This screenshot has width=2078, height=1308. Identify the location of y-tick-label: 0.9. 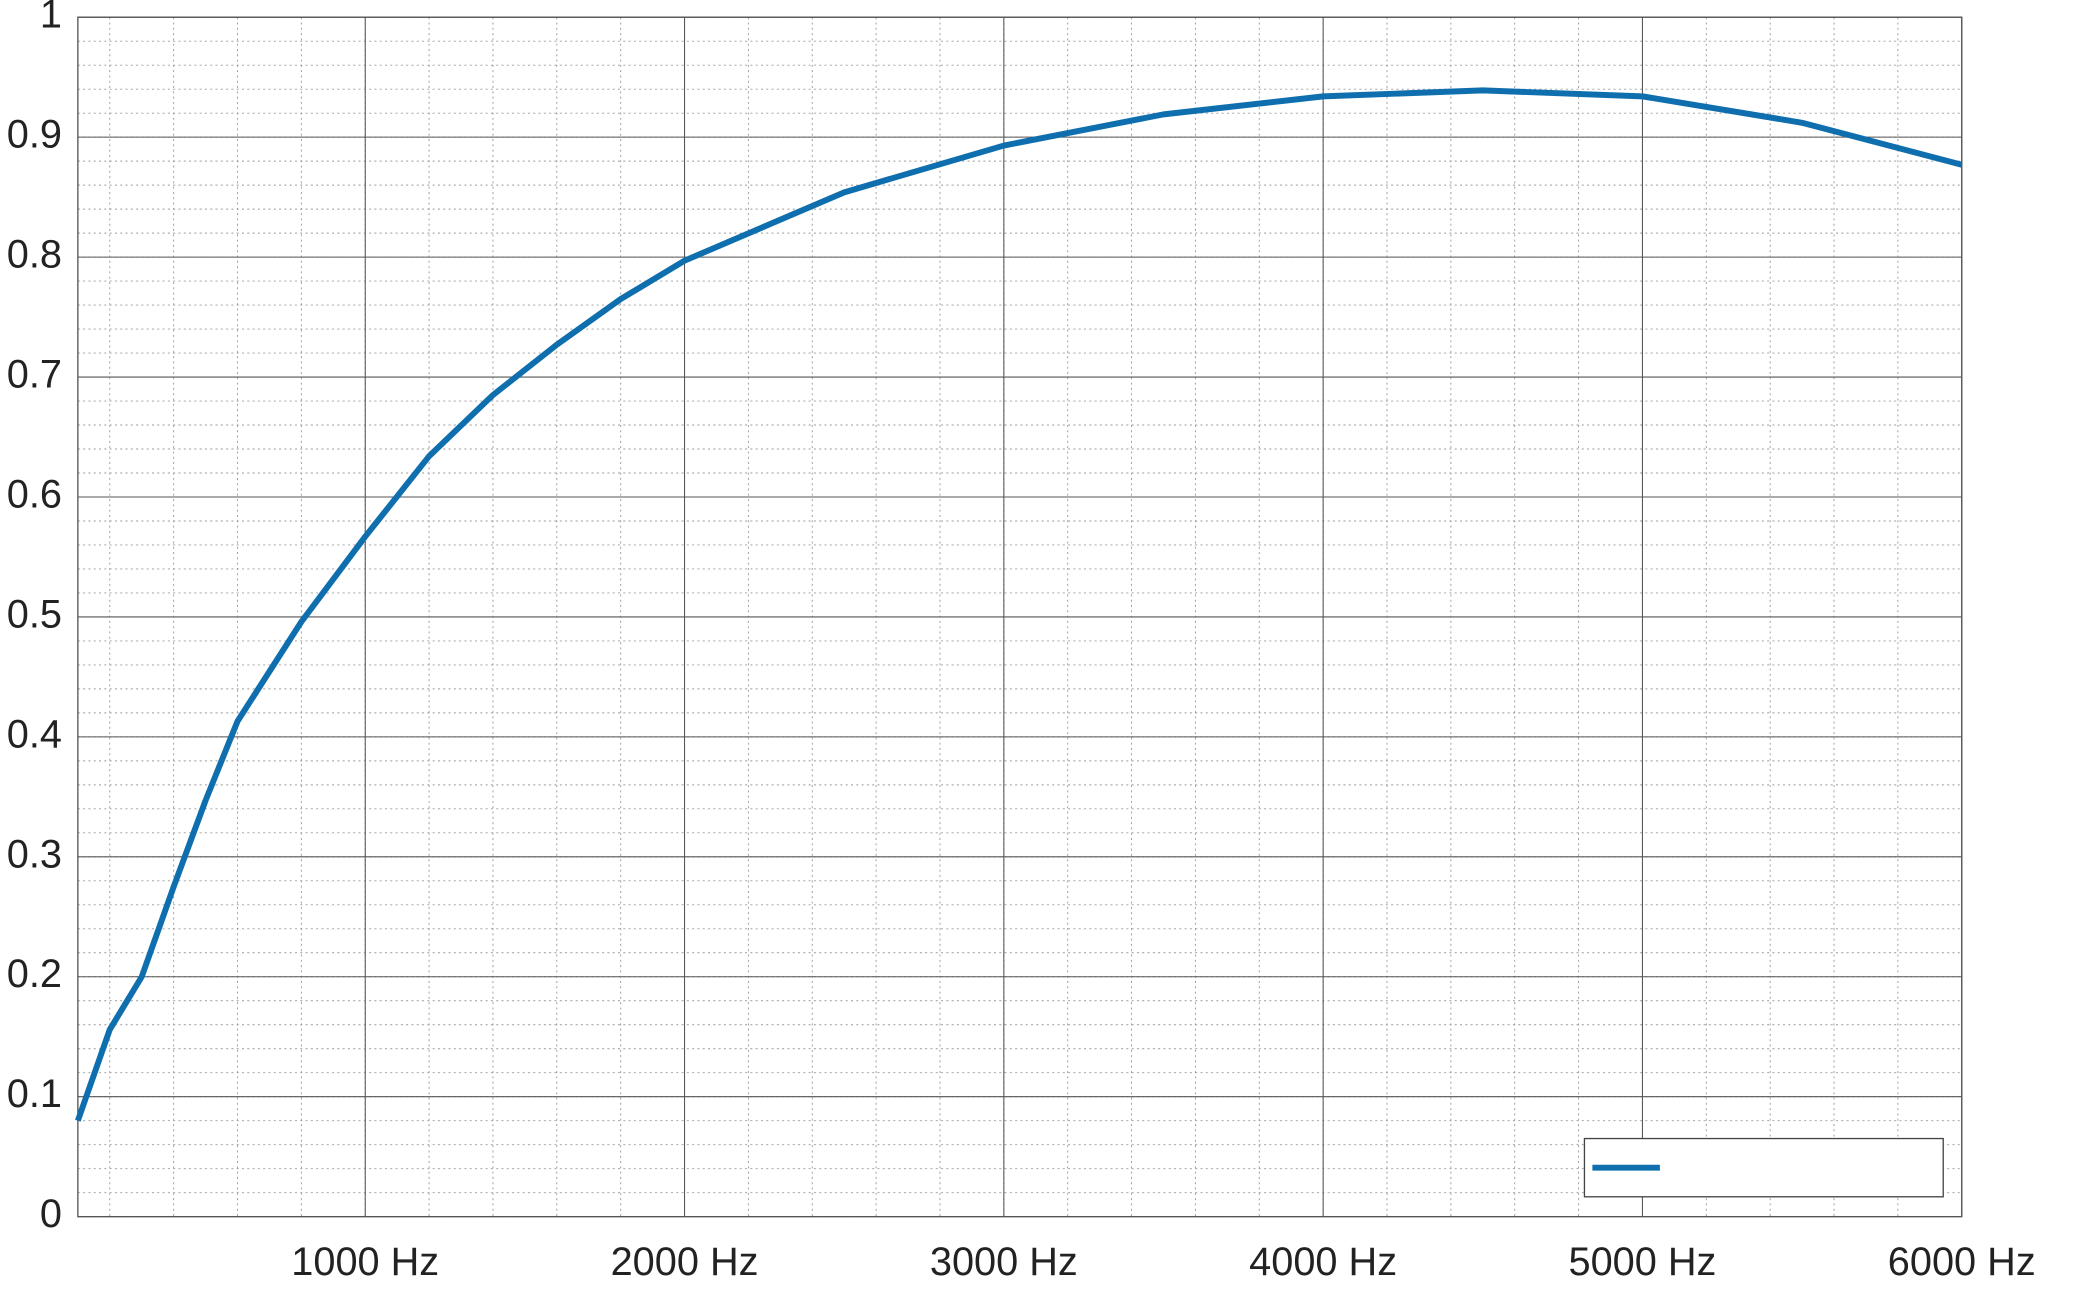
(34, 135).